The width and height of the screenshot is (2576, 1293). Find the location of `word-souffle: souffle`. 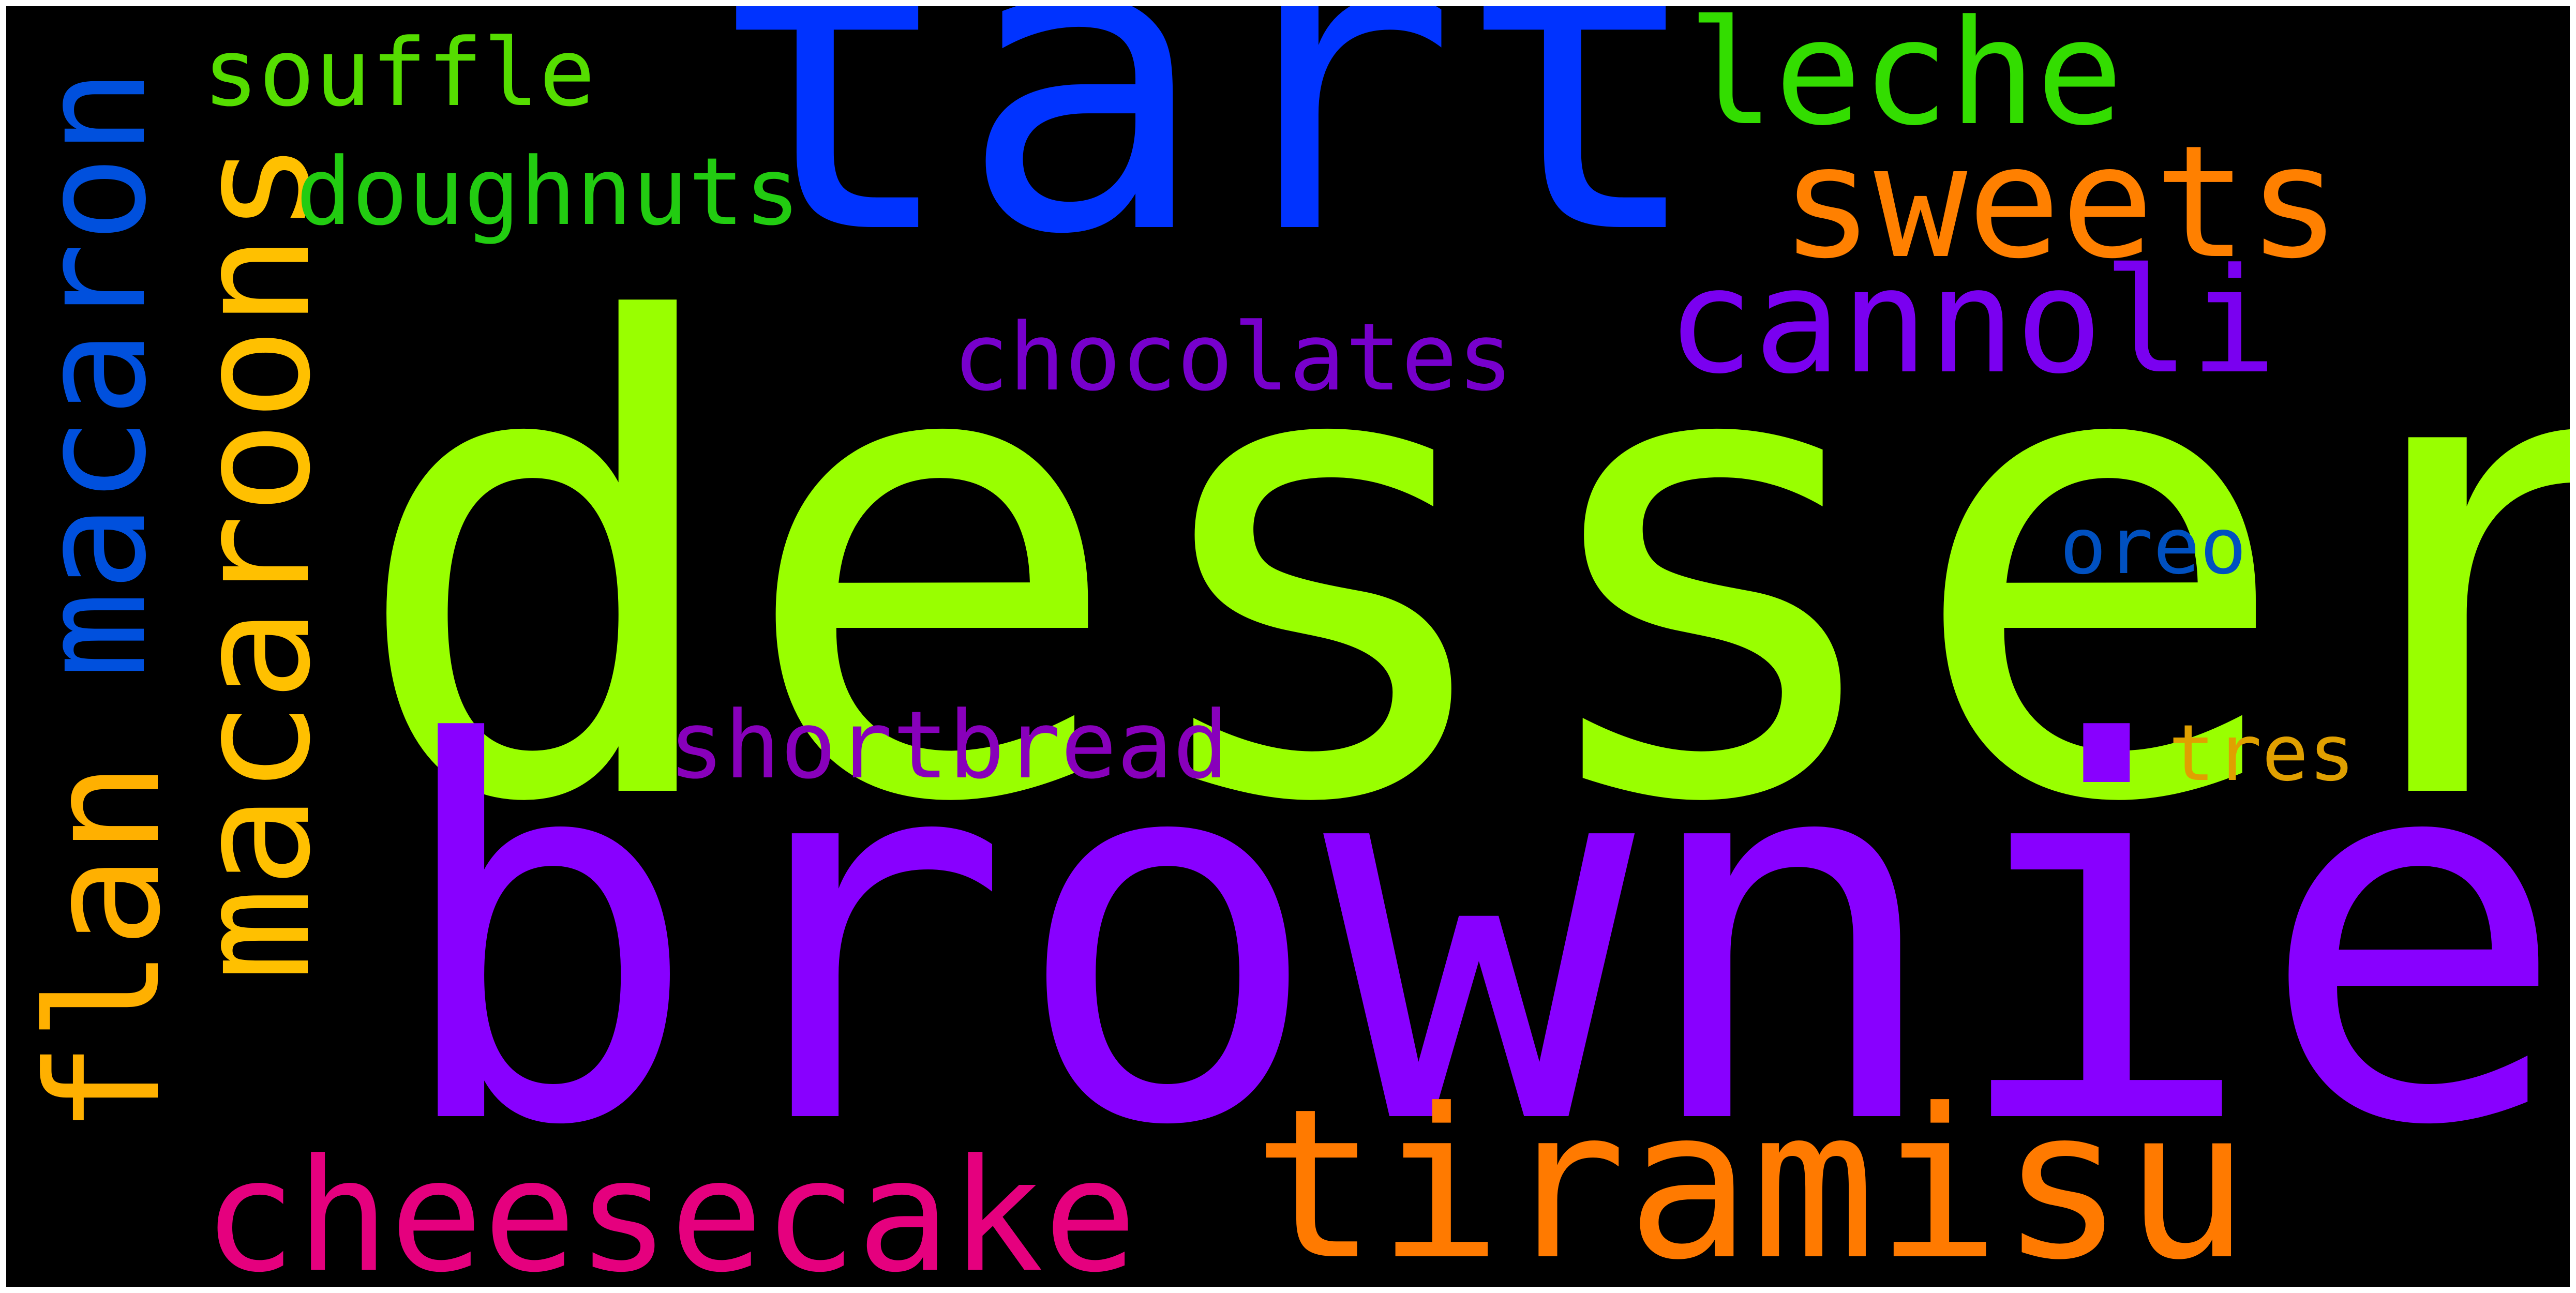

word-souffle: souffle is located at coordinates (399, 73).